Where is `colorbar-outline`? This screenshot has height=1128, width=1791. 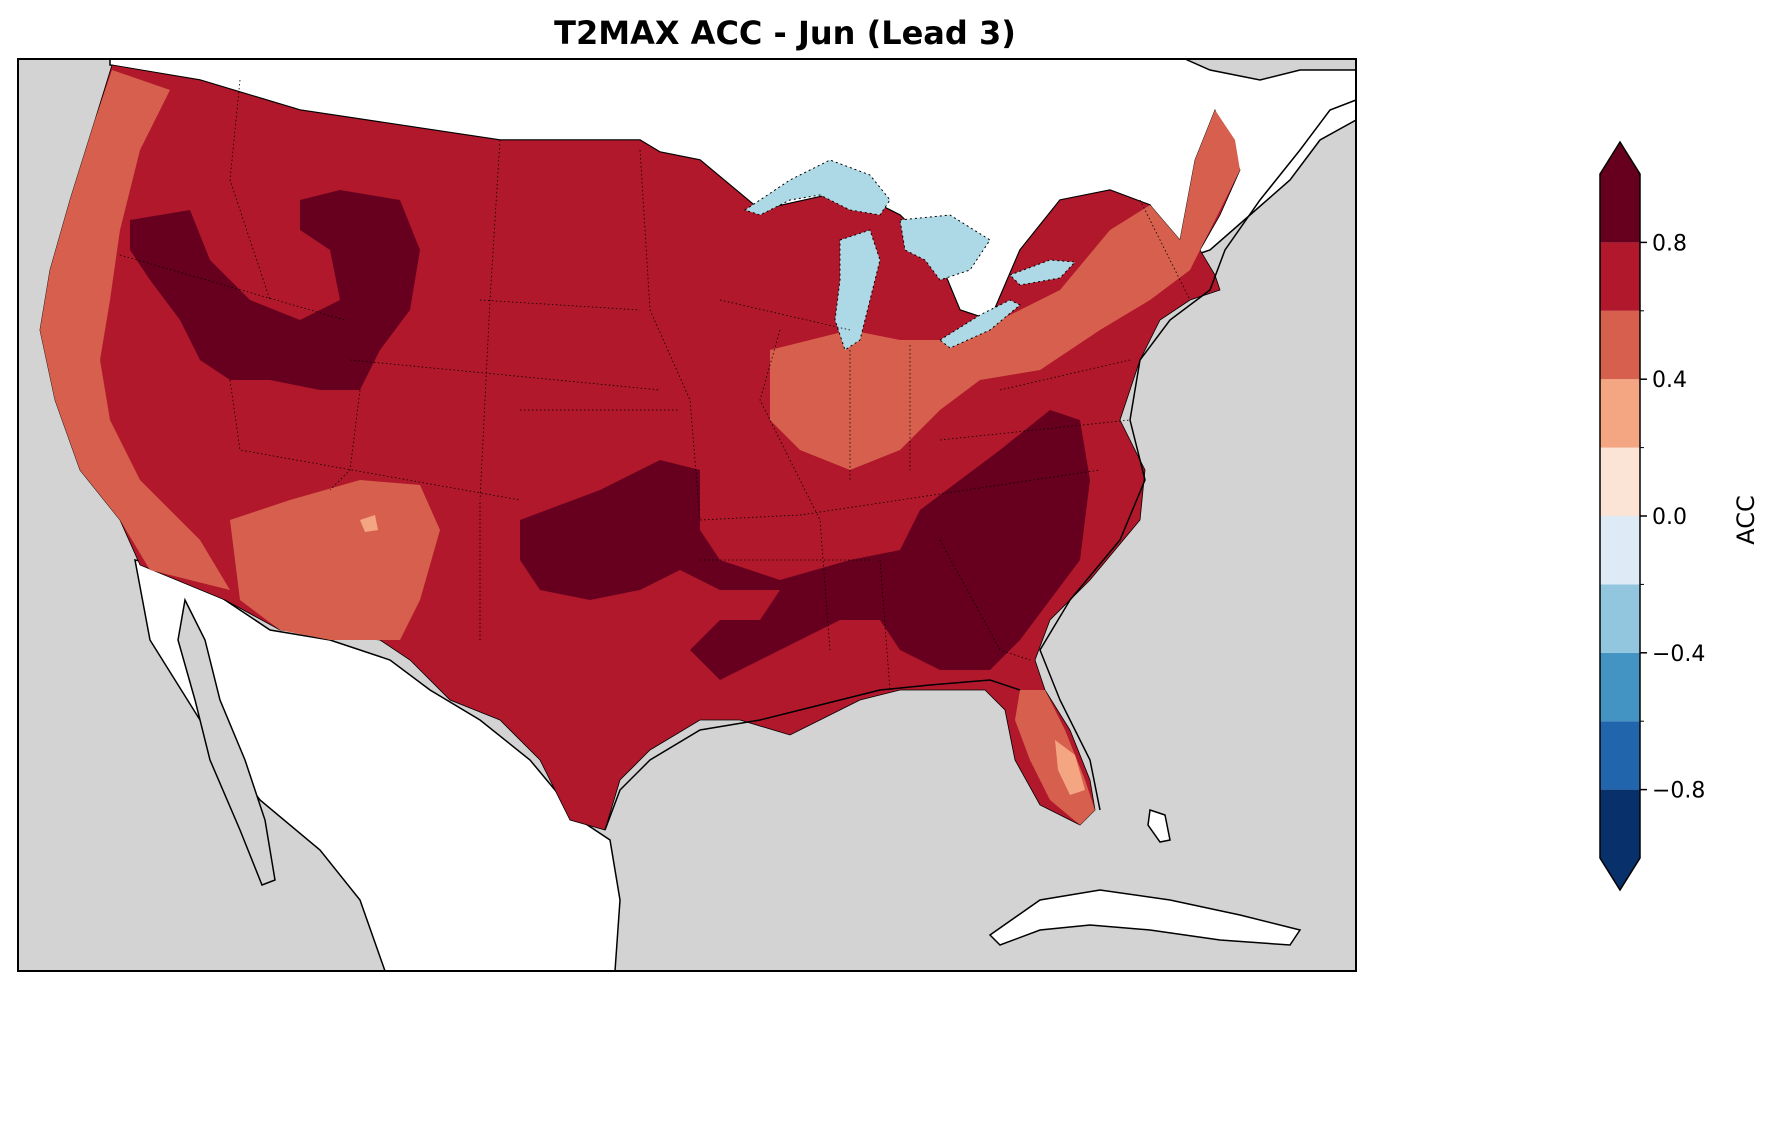
colorbar-outline is located at coordinates (1620, 516).